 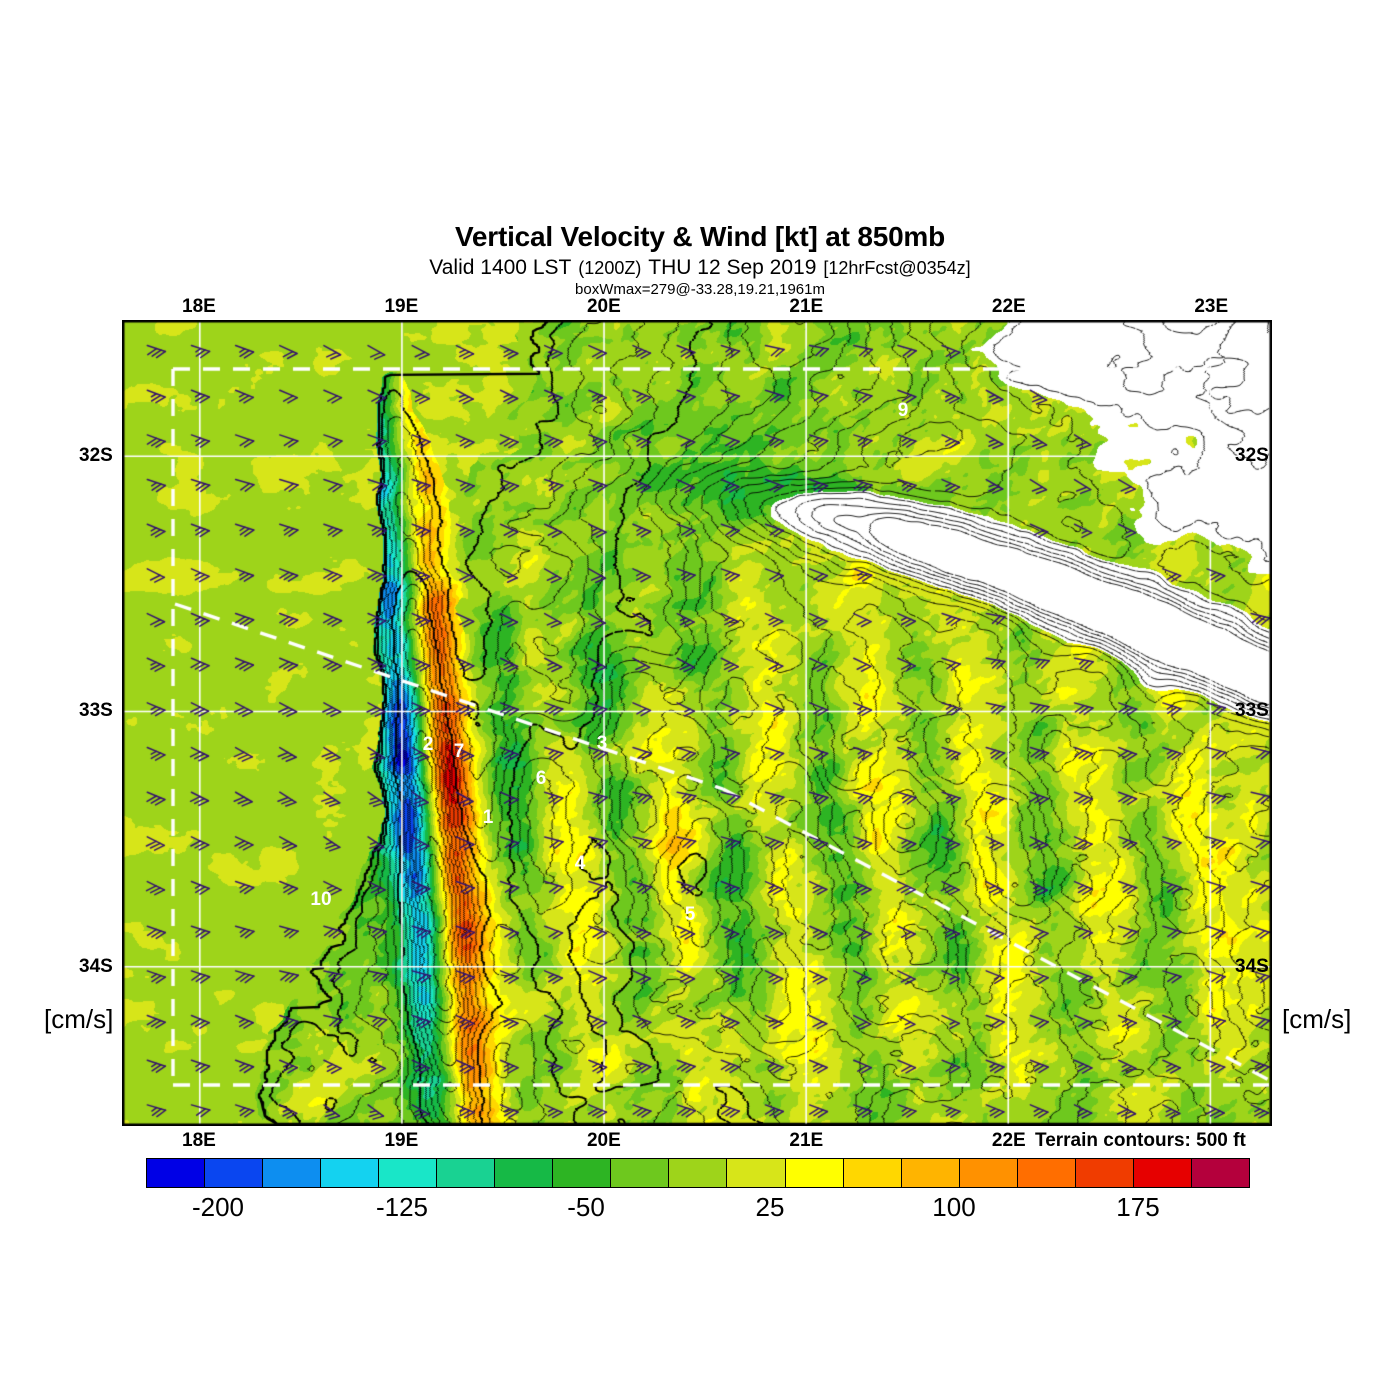 What do you see at coordinates (96, 967) in the screenshot?
I see `lat-left-tick-34S: 34S` at bounding box center [96, 967].